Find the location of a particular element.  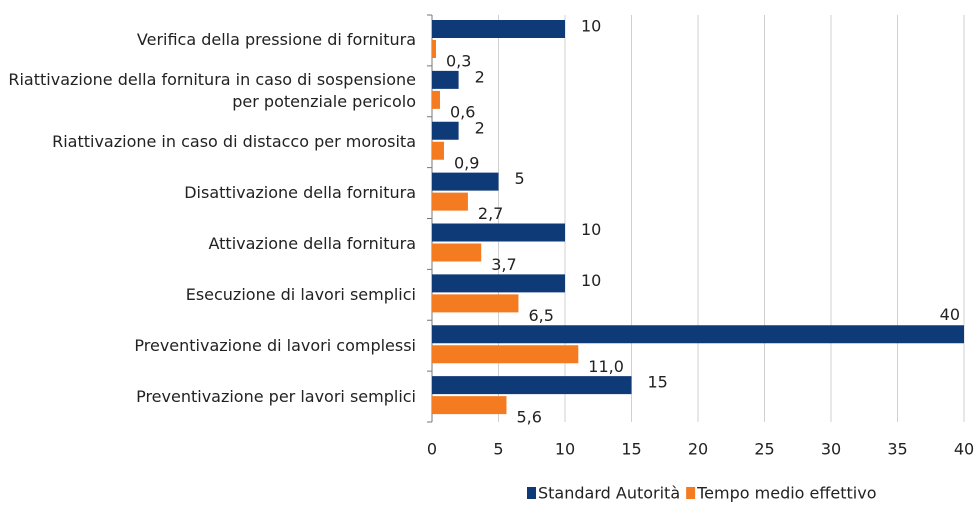

category-label: Preventivazione per lavori semplici is located at coordinates (276, 396).